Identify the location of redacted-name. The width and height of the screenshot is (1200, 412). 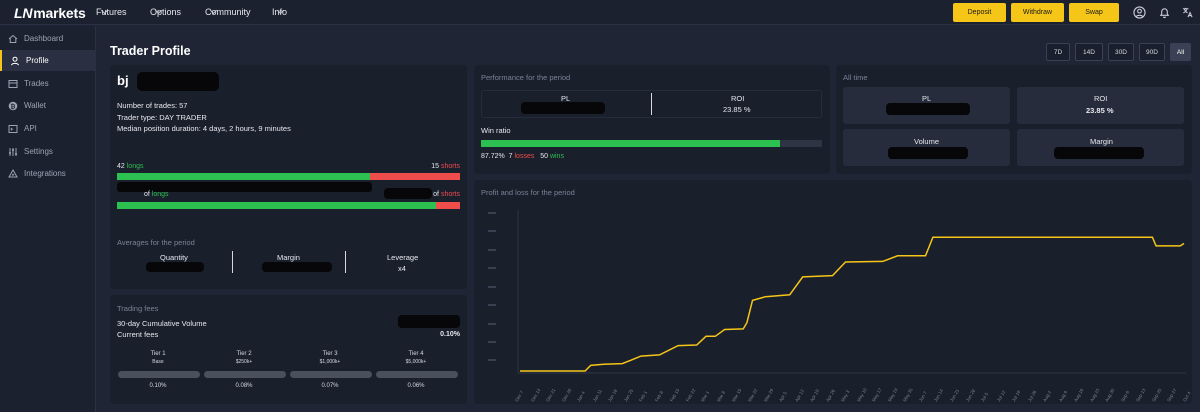
(178, 81).